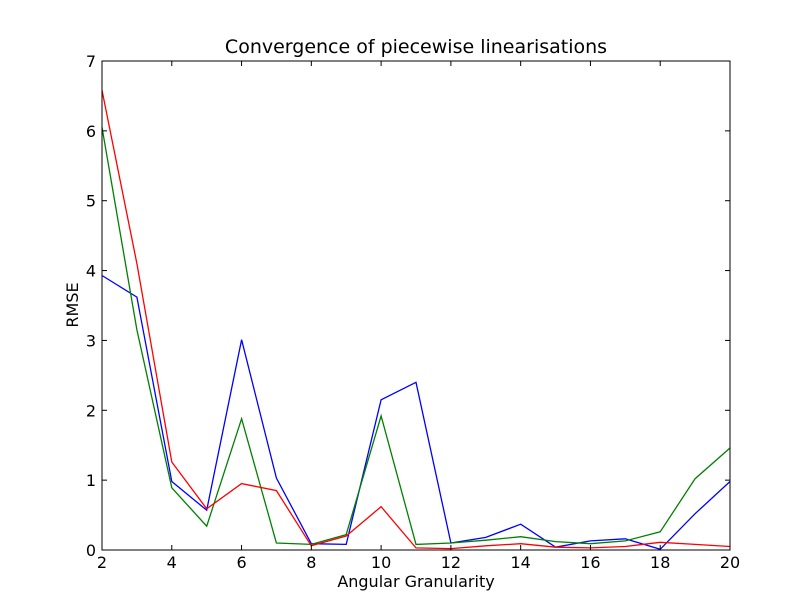 This screenshot has height=612, width=812. I want to click on x-tick-label: 18, so click(660, 562).